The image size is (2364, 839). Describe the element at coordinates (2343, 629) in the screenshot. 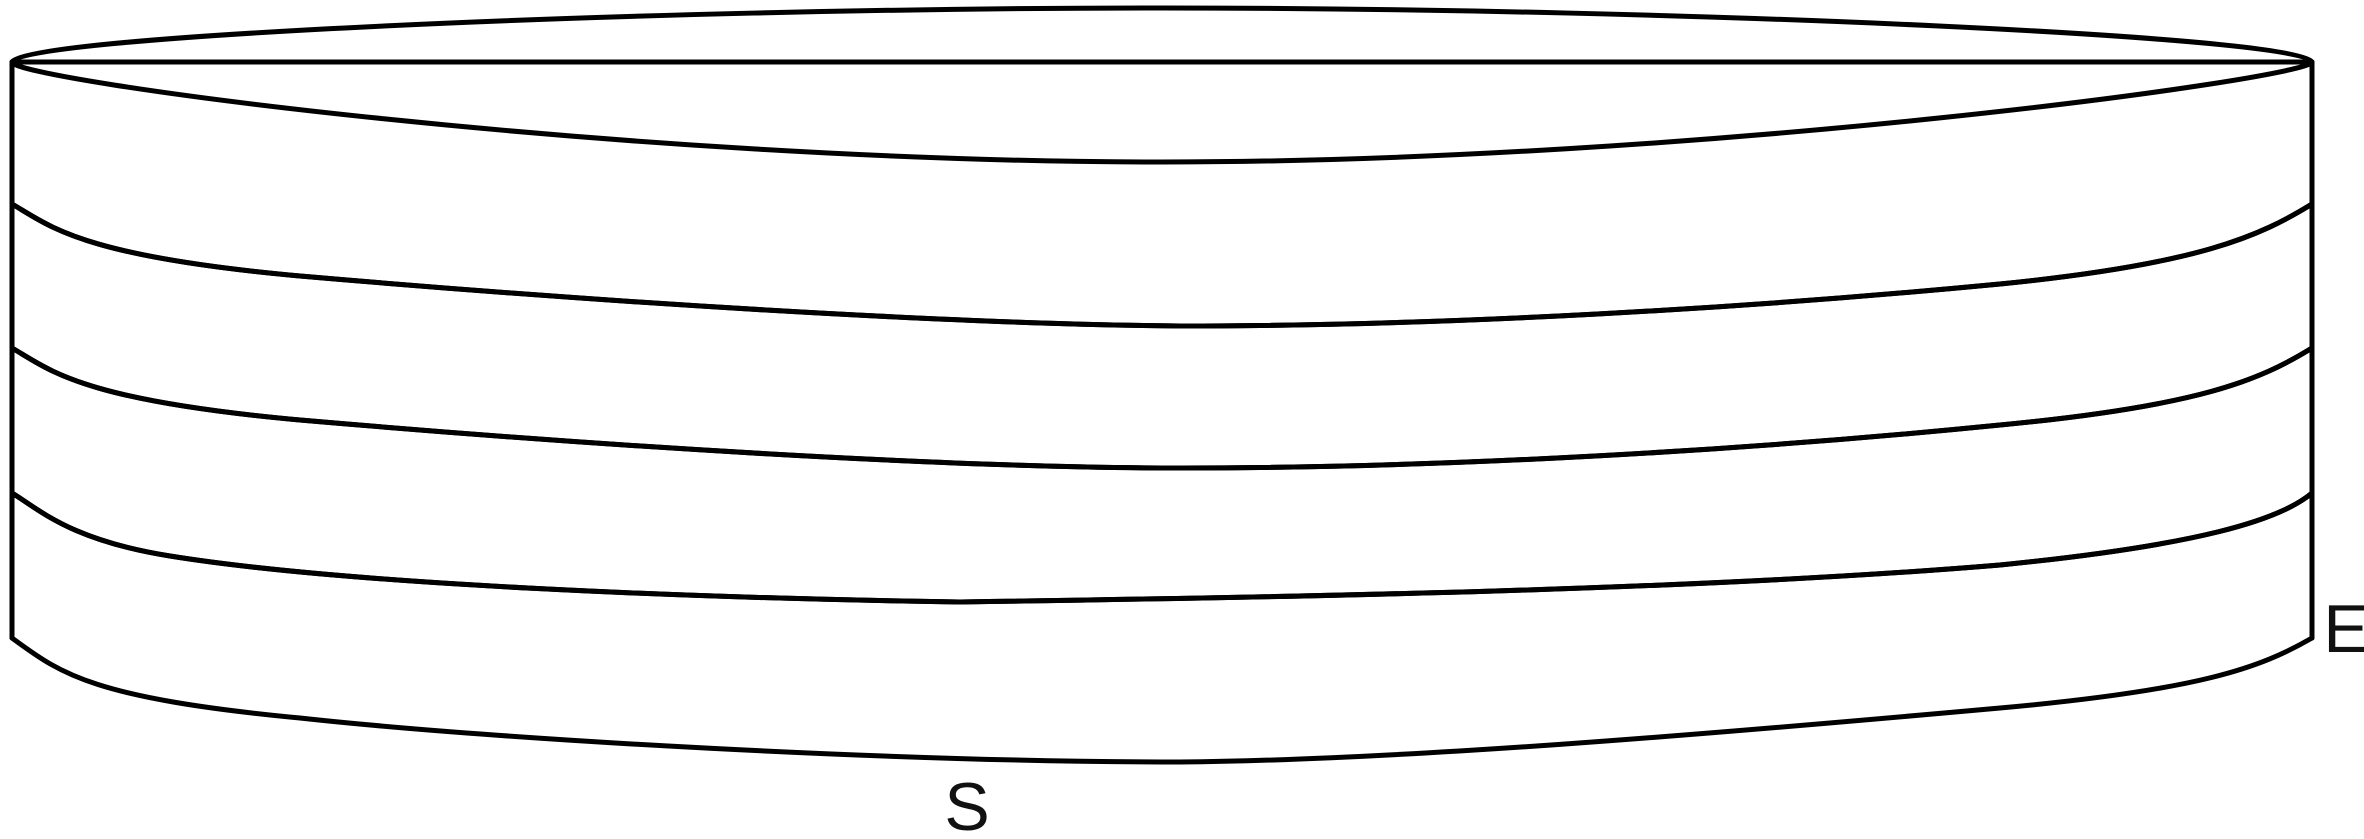

I see `label-e: E` at that location.